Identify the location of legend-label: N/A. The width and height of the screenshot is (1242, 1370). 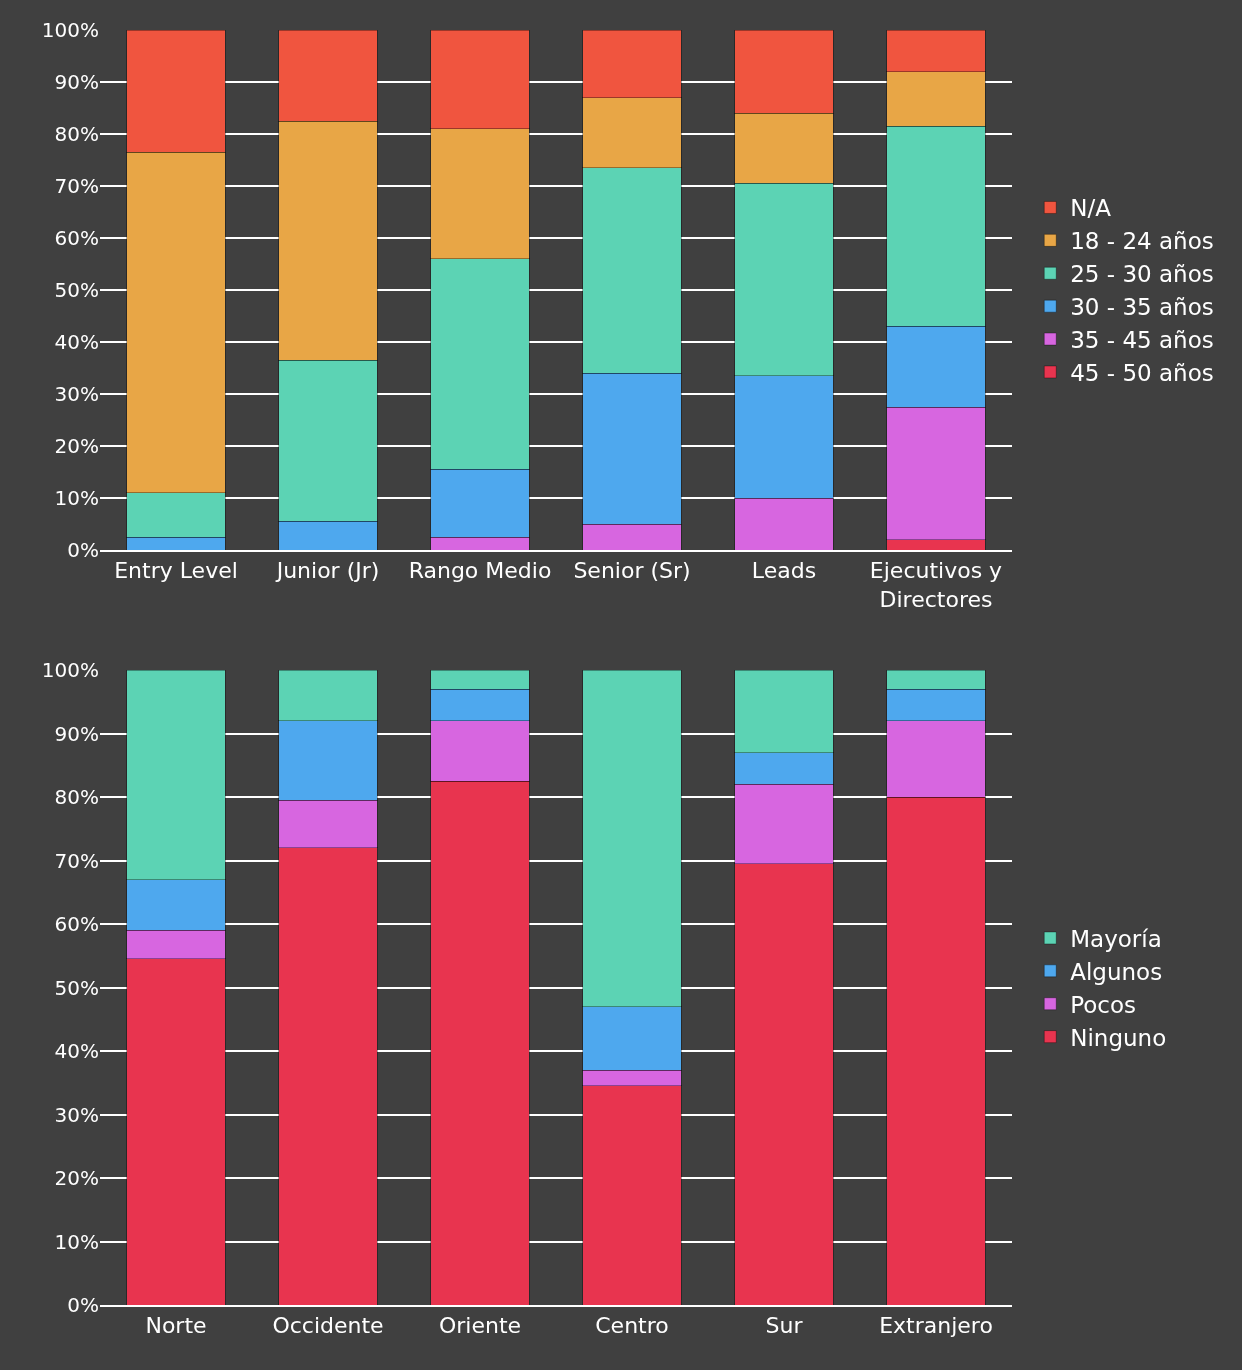
(1091, 208).